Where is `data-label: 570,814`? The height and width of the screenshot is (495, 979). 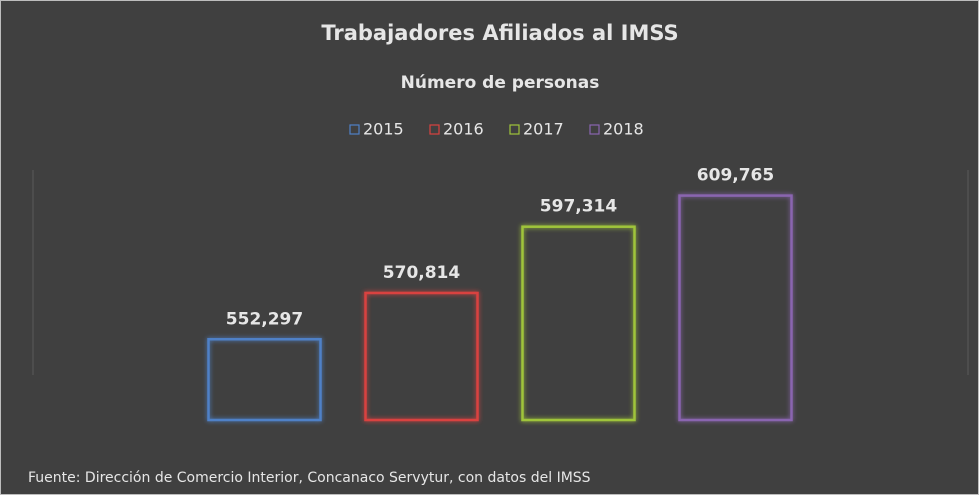
data-label: 570,814 is located at coordinates (422, 273).